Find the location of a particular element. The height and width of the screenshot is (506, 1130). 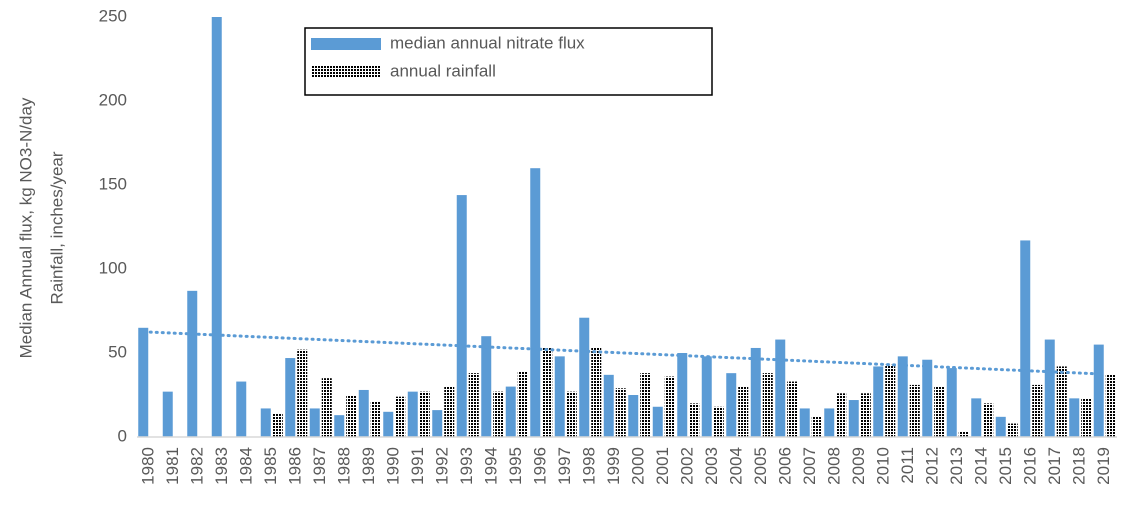

x-tick-label: 2013 is located at coordinates (956, 466).